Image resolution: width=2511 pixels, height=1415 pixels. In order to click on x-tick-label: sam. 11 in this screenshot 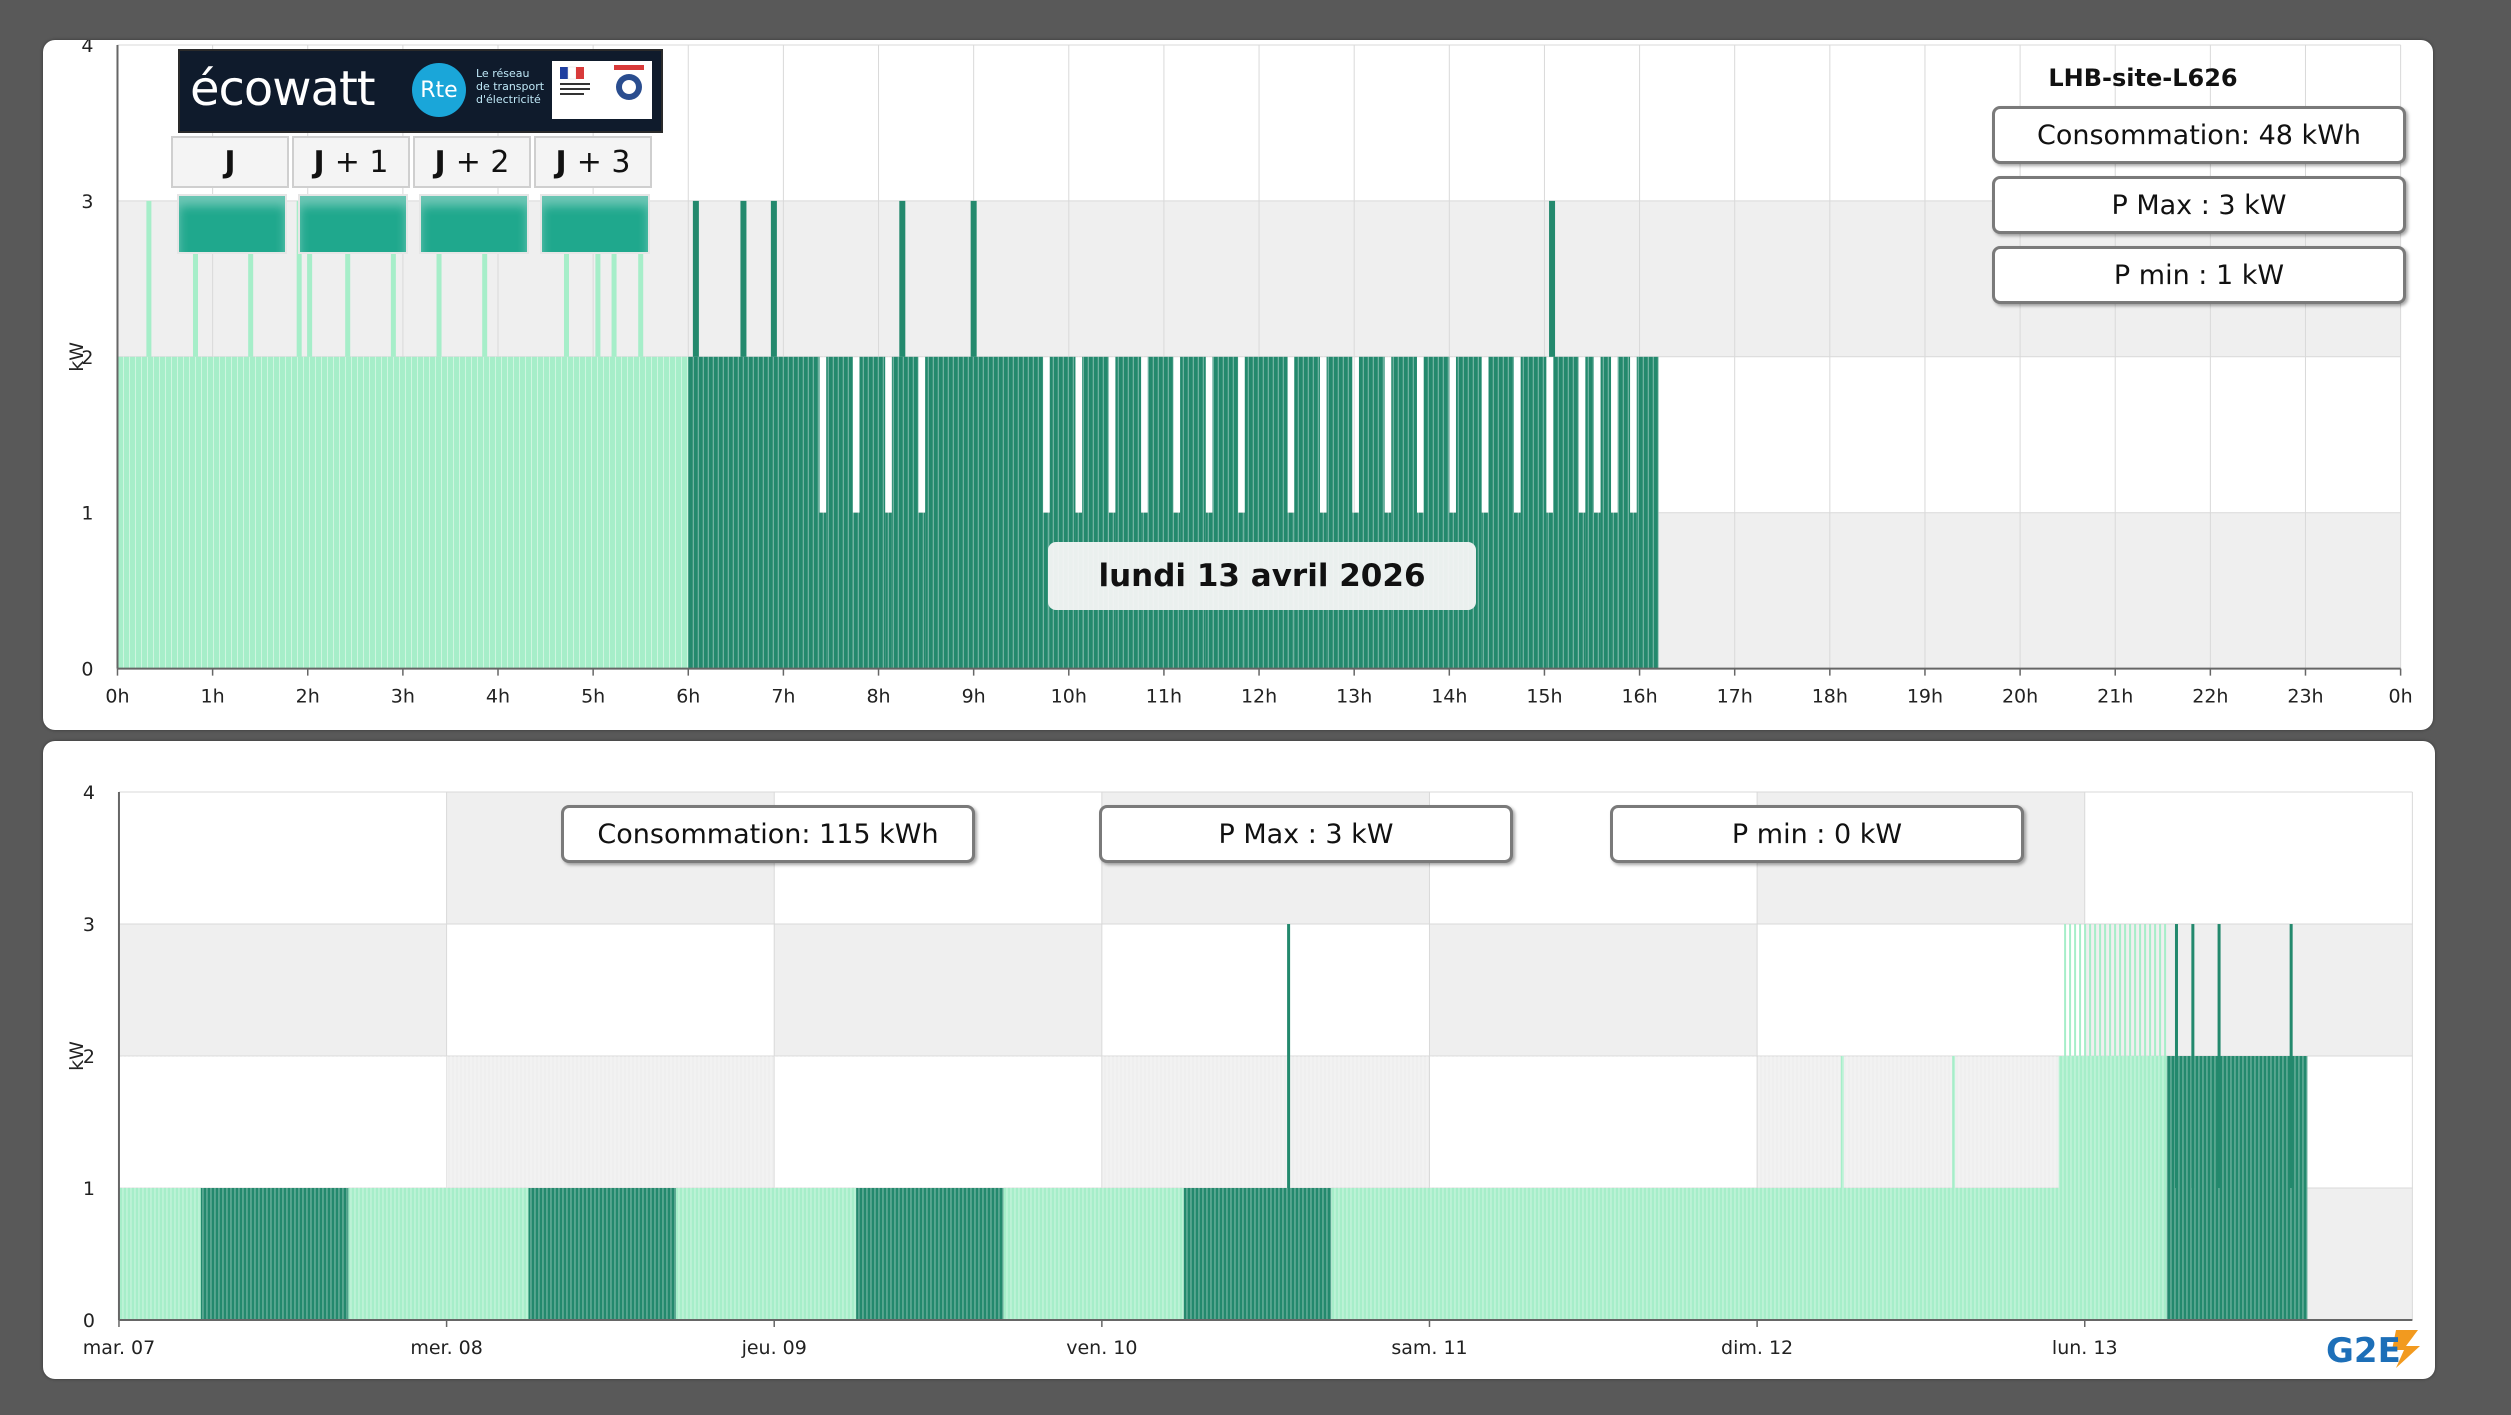, I will do `click(1429, 1348)`.